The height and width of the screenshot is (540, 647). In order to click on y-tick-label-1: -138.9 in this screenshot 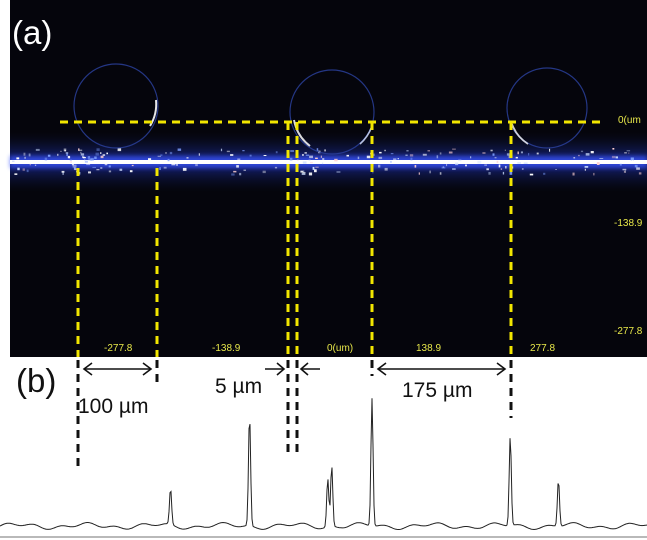, I will do `click(628, 223)`.